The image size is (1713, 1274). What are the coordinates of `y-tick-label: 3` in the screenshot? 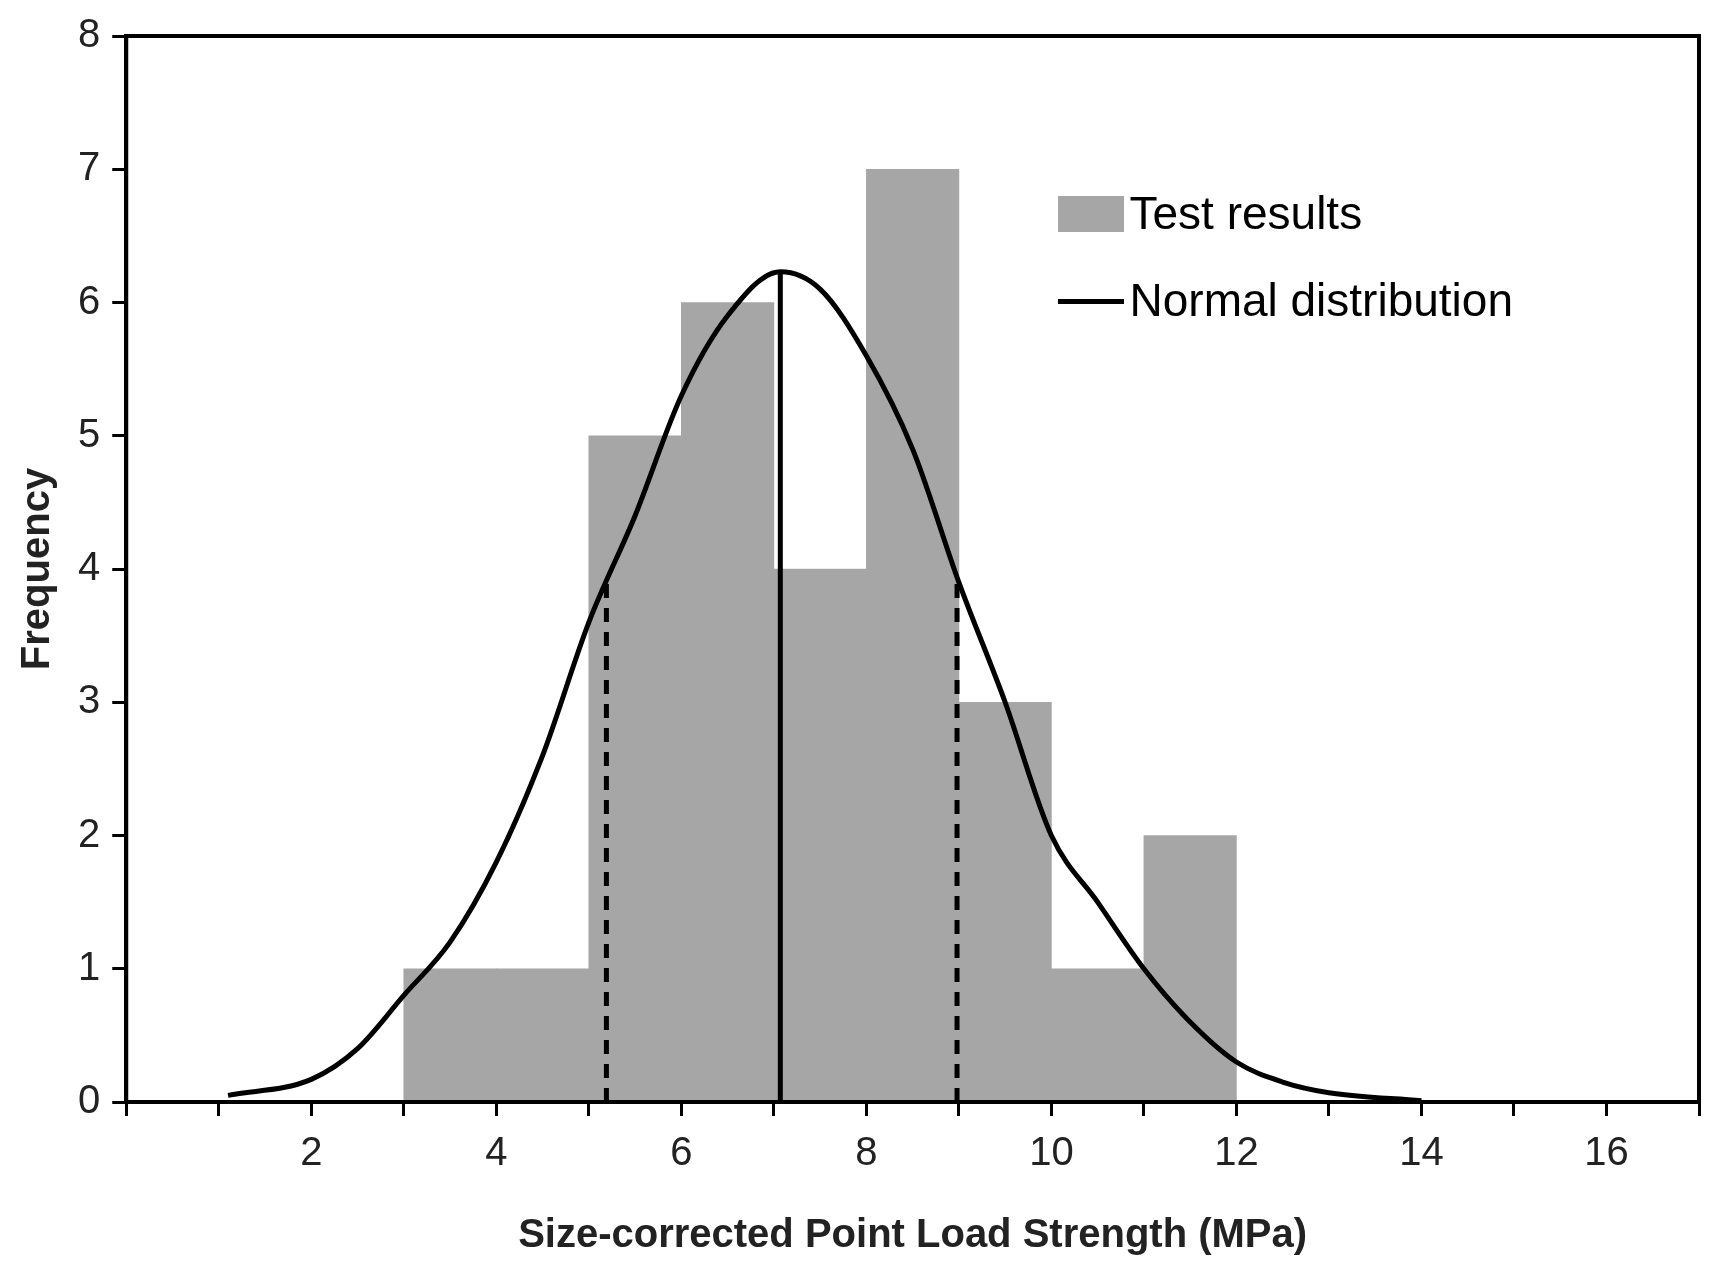 It's located at (89, 699).